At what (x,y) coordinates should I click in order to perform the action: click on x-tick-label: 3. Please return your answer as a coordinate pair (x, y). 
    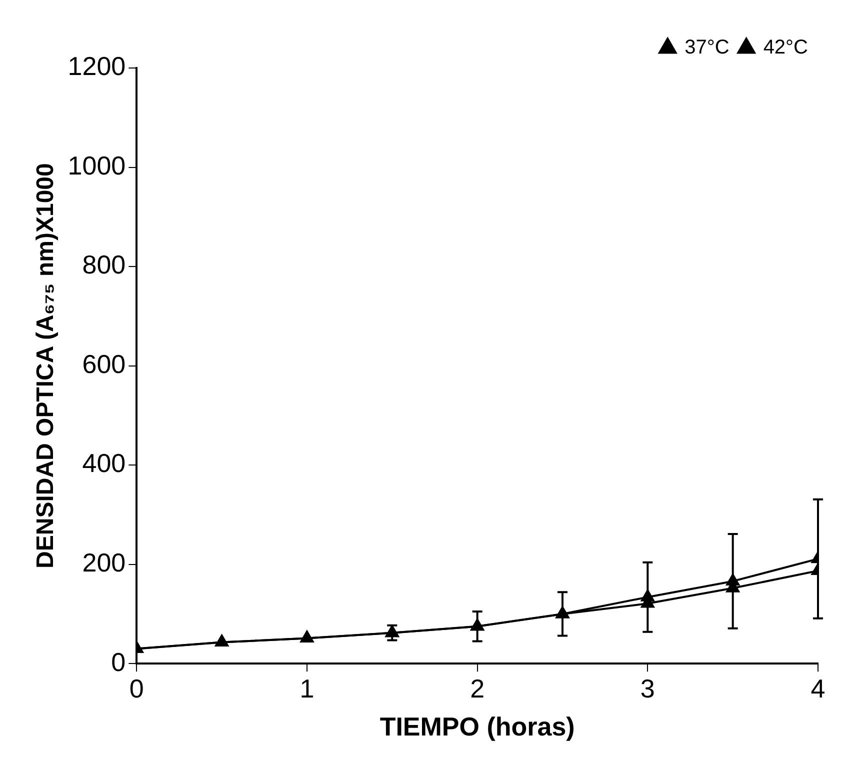
    Looking at the image, I should click on (647, 688).